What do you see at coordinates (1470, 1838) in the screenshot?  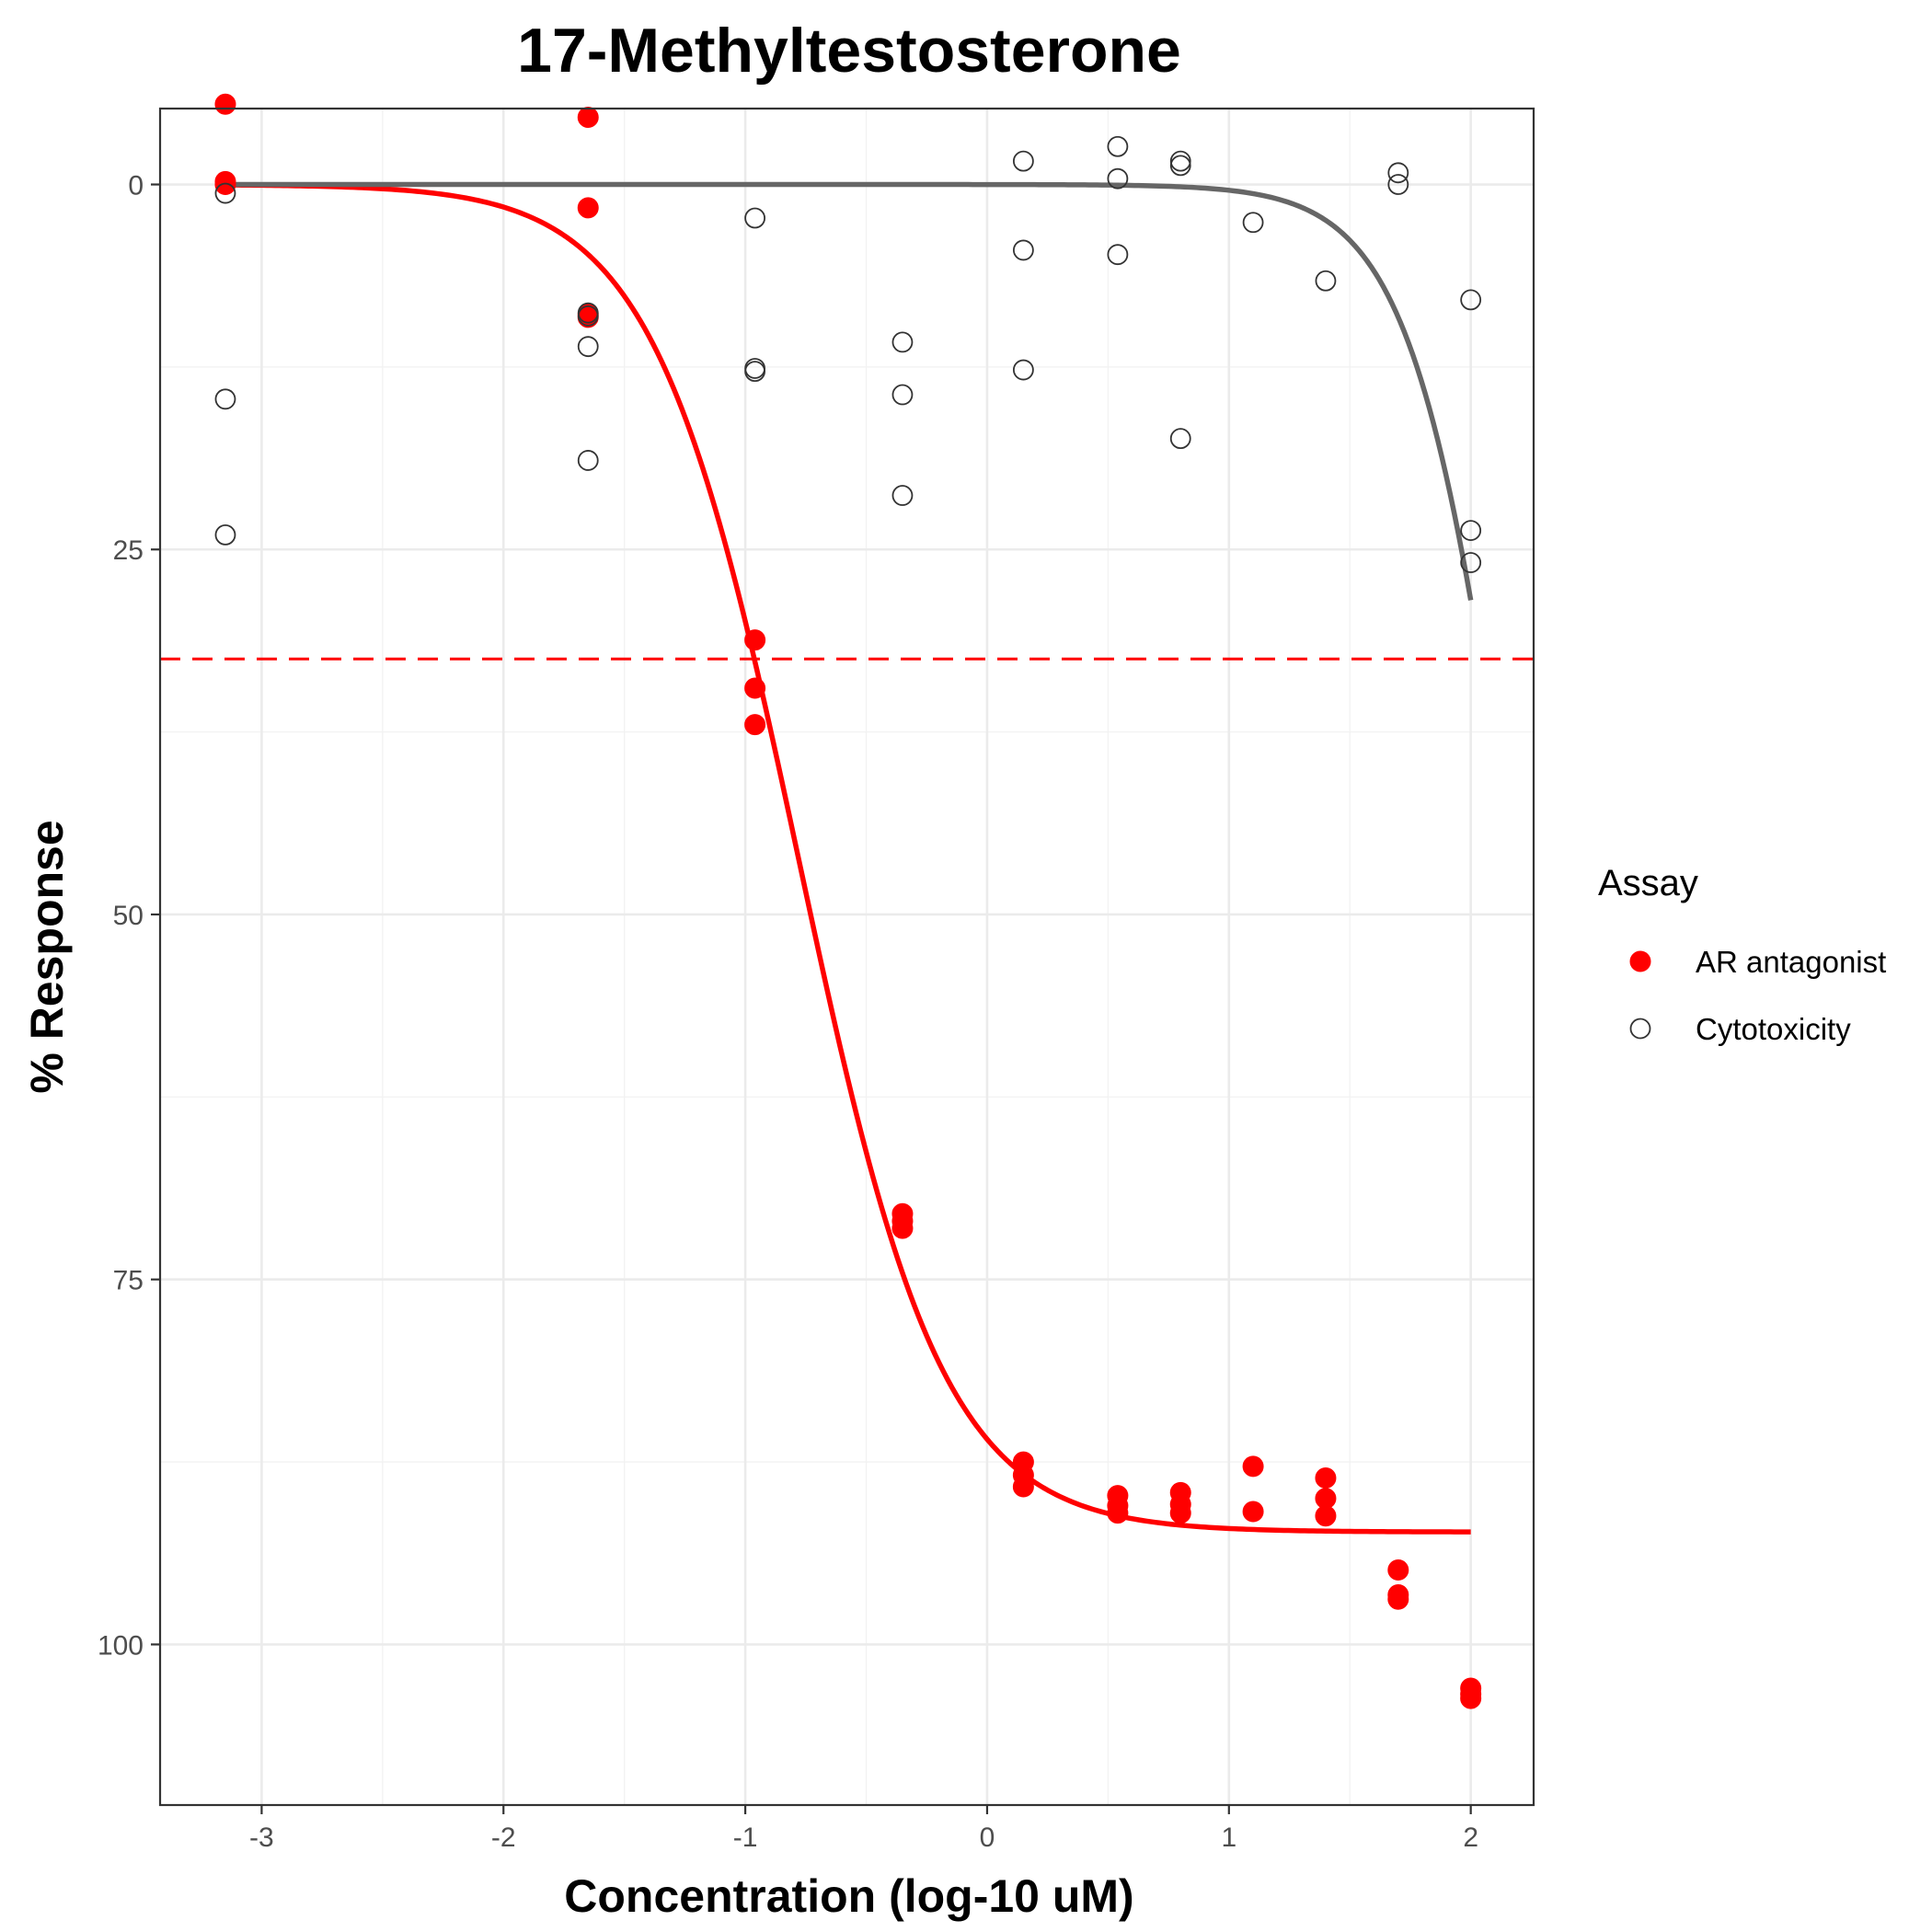 I see `x-tick-label: 2` at bounding box center [1470, 1838].